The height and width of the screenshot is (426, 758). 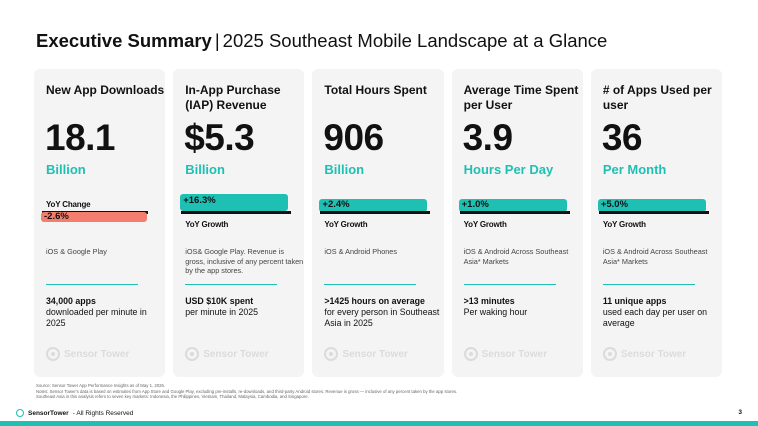 I want to click on sensor-tower-logo-icon, so click(x=20, y=413).